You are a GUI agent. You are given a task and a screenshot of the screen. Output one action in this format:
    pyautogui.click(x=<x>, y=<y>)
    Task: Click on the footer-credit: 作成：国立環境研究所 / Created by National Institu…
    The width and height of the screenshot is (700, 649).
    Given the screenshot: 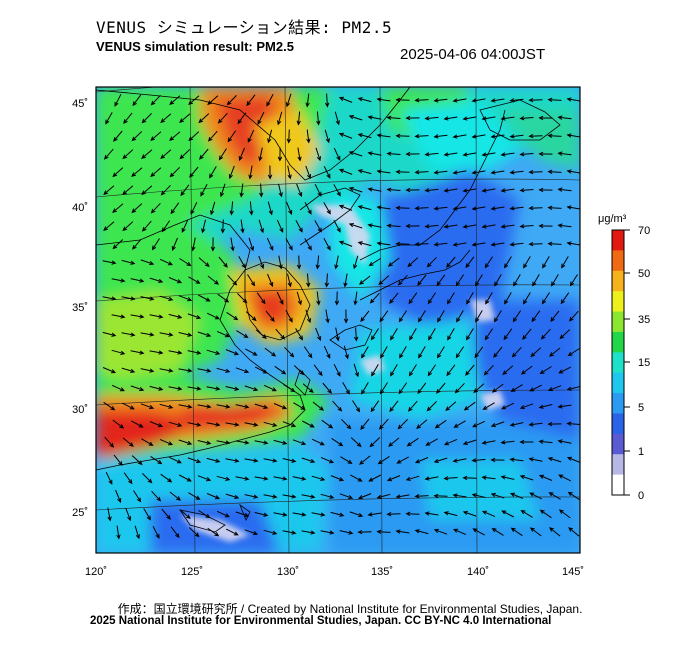 What is the action you would take?
    pyautogui.click(x=350, y=609)
    